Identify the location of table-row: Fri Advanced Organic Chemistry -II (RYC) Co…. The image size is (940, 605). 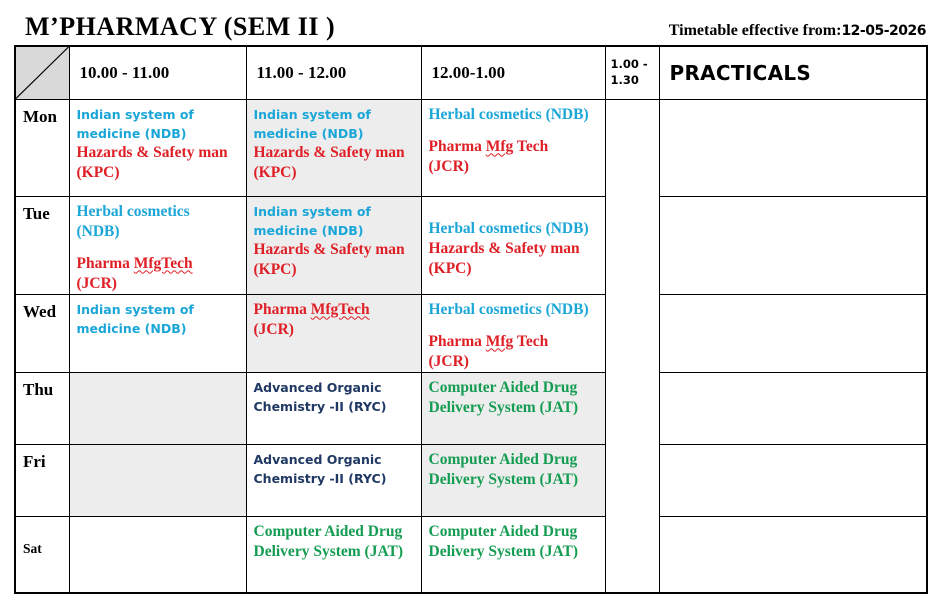
(471, 480).